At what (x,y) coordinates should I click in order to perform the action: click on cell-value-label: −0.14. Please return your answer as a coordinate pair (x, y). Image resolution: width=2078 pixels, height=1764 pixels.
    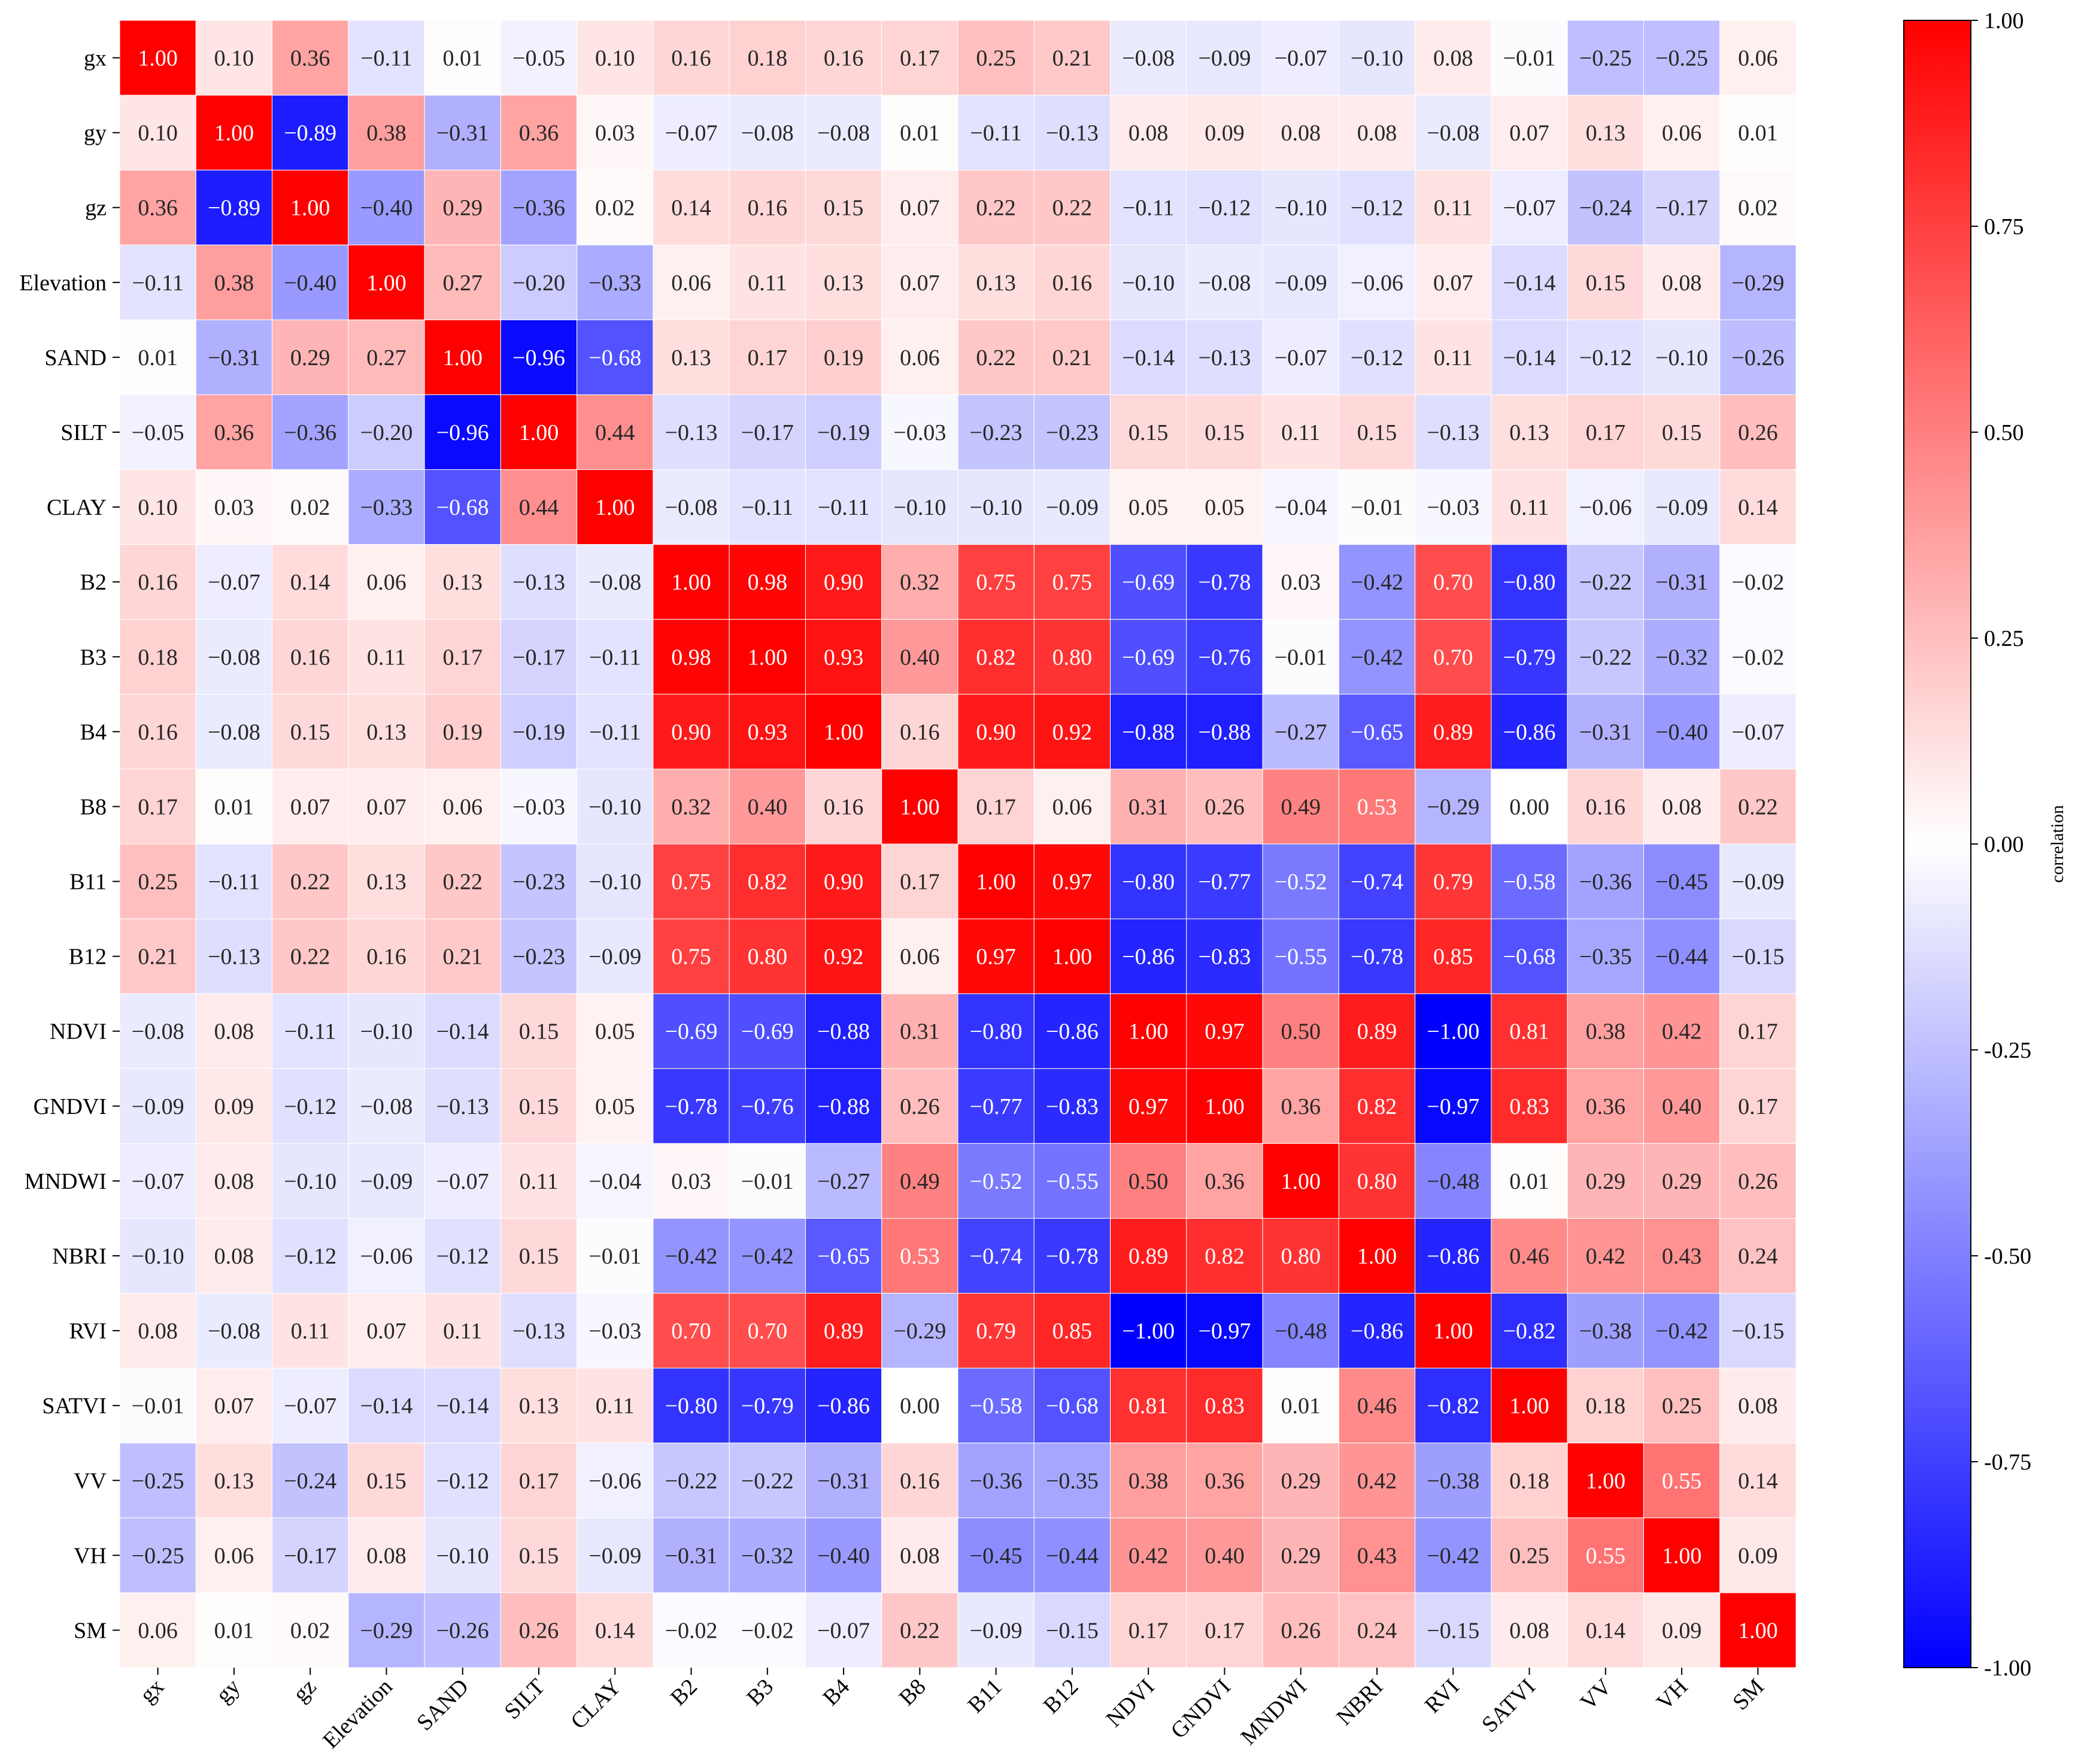
    Looking at the image, I should click on (1529, 358).